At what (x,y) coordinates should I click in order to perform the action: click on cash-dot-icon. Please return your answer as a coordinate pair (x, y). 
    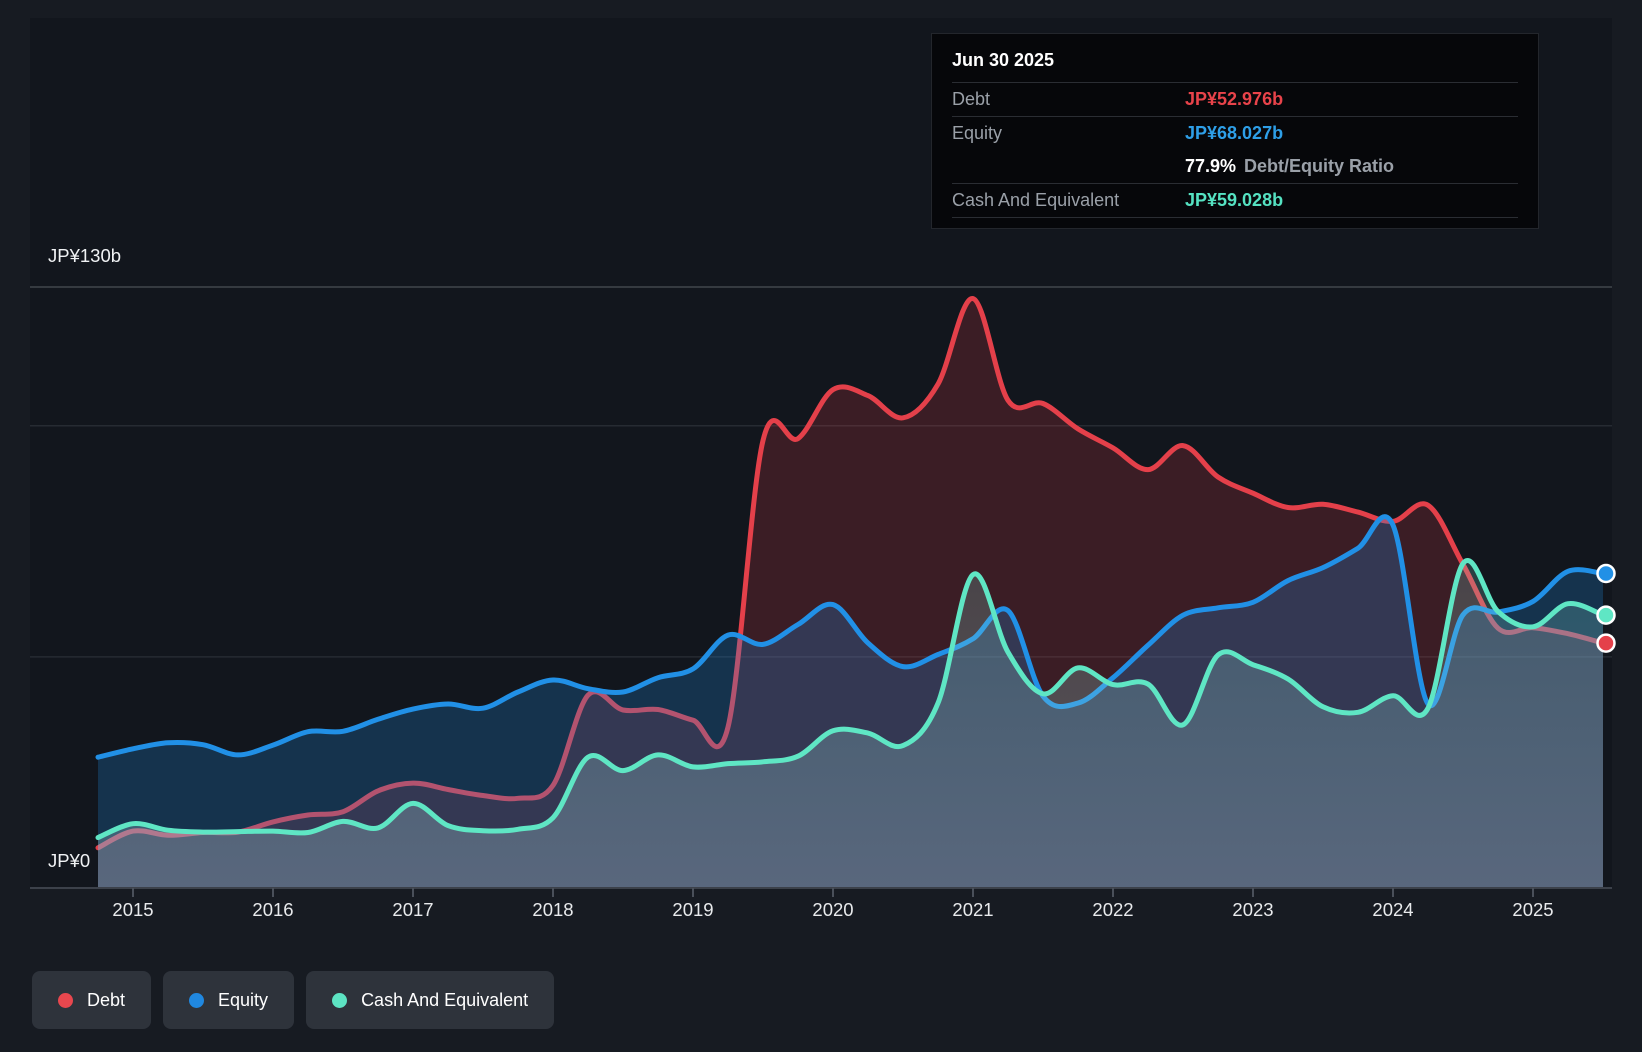
    Looking at the image, I should click on (340, 1000).